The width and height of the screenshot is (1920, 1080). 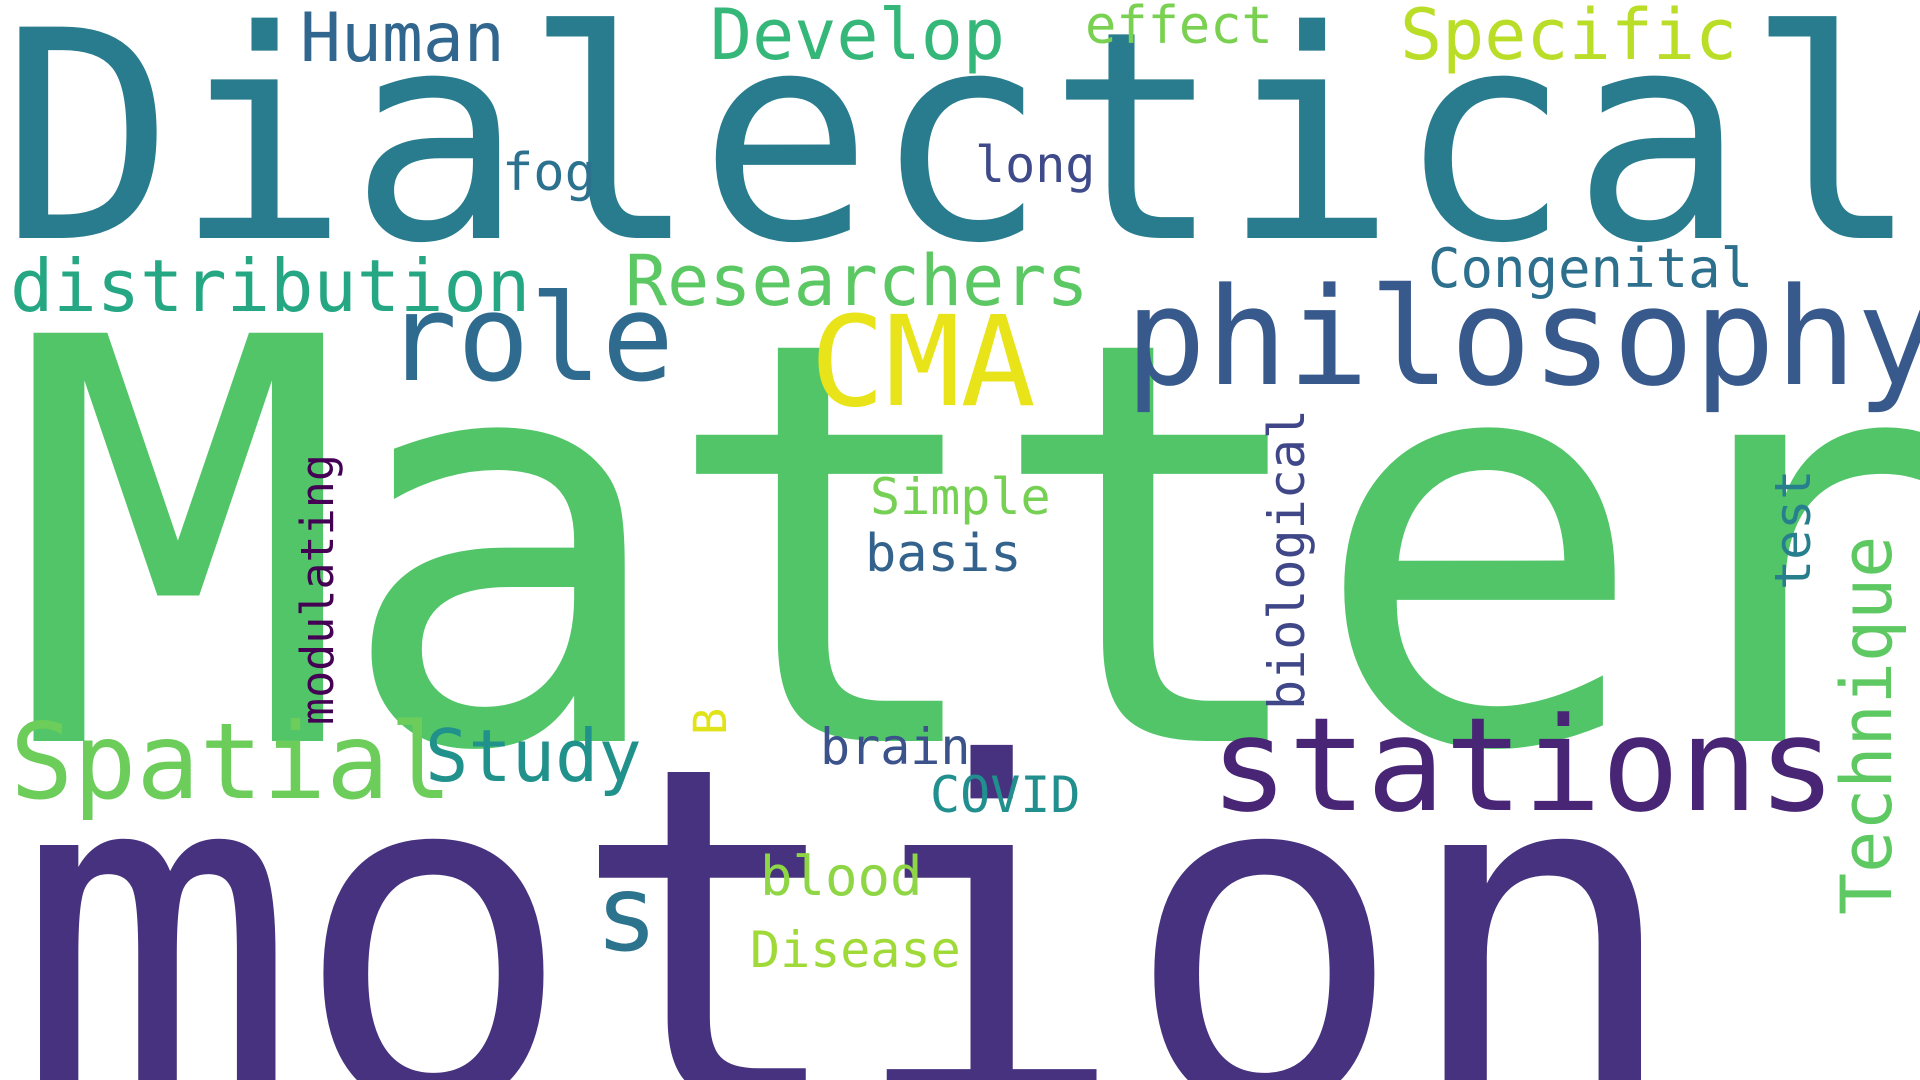 What do you see at coordinates (529, 339) in the screenshot?
I see `word-role: role` at bounding box center [529, 339].